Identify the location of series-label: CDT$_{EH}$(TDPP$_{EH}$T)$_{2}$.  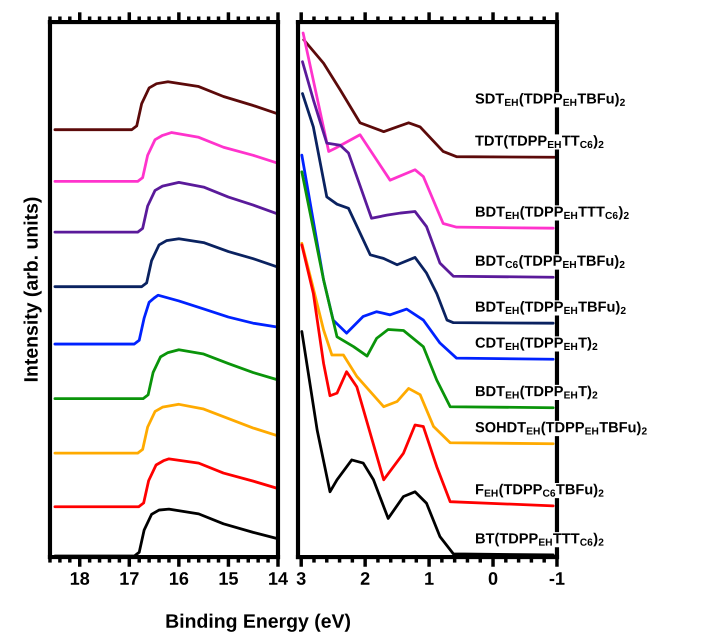
(537, 344).